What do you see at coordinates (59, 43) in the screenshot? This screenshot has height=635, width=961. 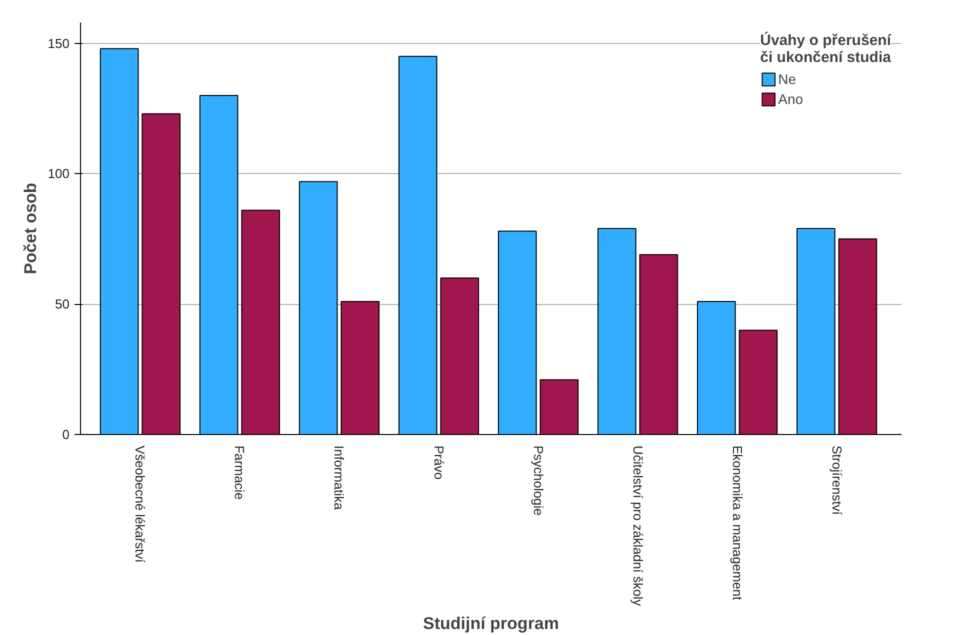 I see `y-tick-label: 150` at bounding box center [59, 43].